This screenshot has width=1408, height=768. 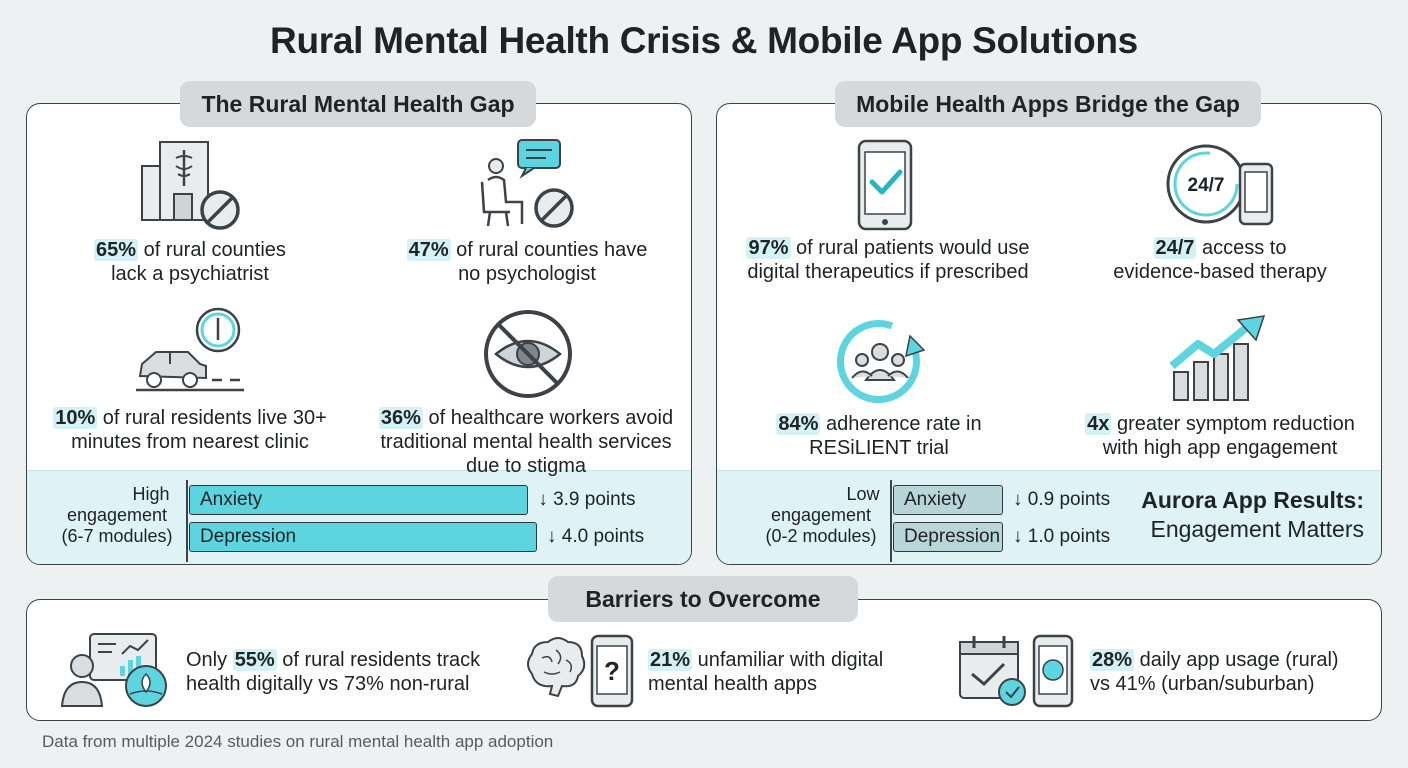 What do you see at coordinates (1206, 185) in the screenshot?
I see `svg-text: 24/7` at bounding box center [1206, 185].